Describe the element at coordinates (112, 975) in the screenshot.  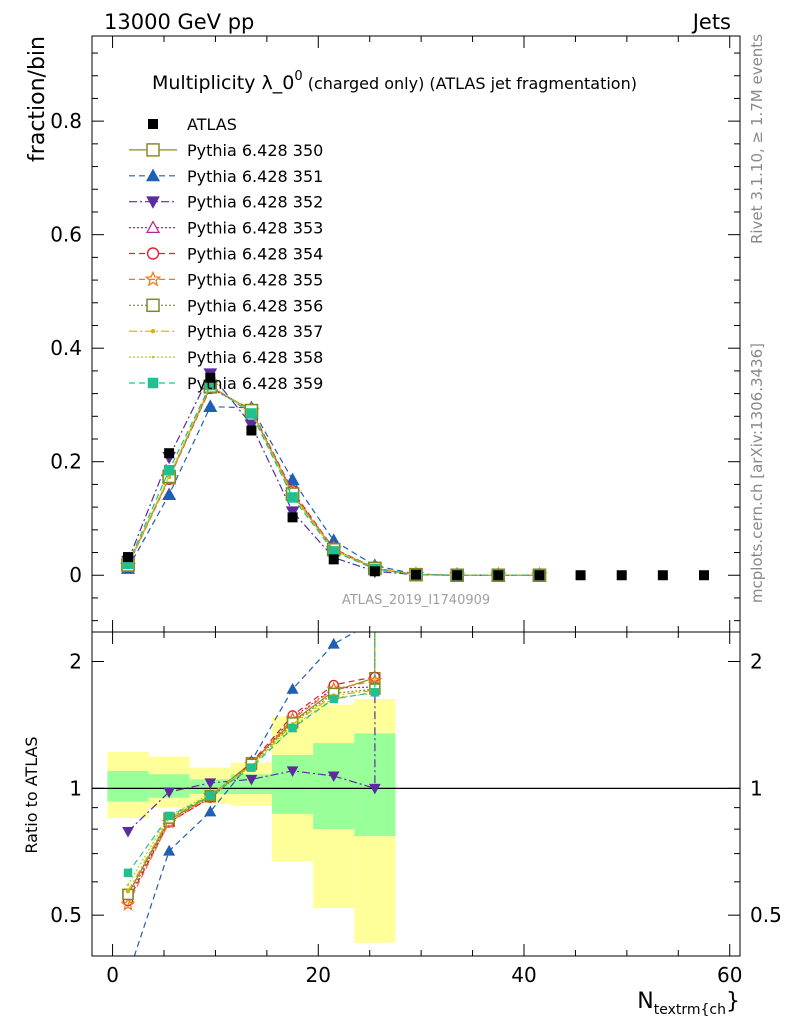
I see `x-tick-label: 0` at that location.